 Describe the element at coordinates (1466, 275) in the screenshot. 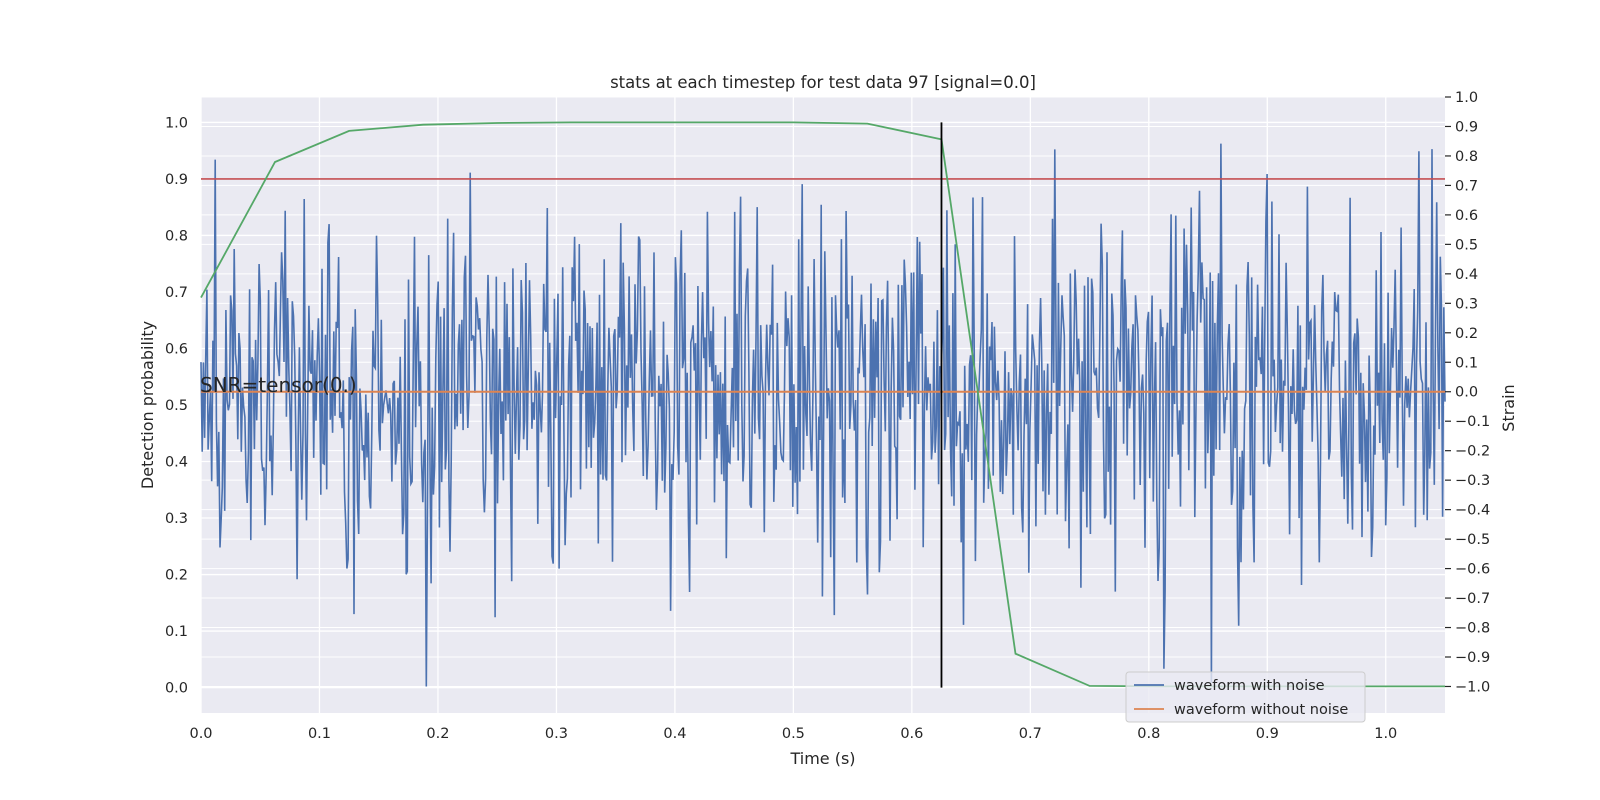

I see `y-right-tick-label-14: 0.4` at that location.